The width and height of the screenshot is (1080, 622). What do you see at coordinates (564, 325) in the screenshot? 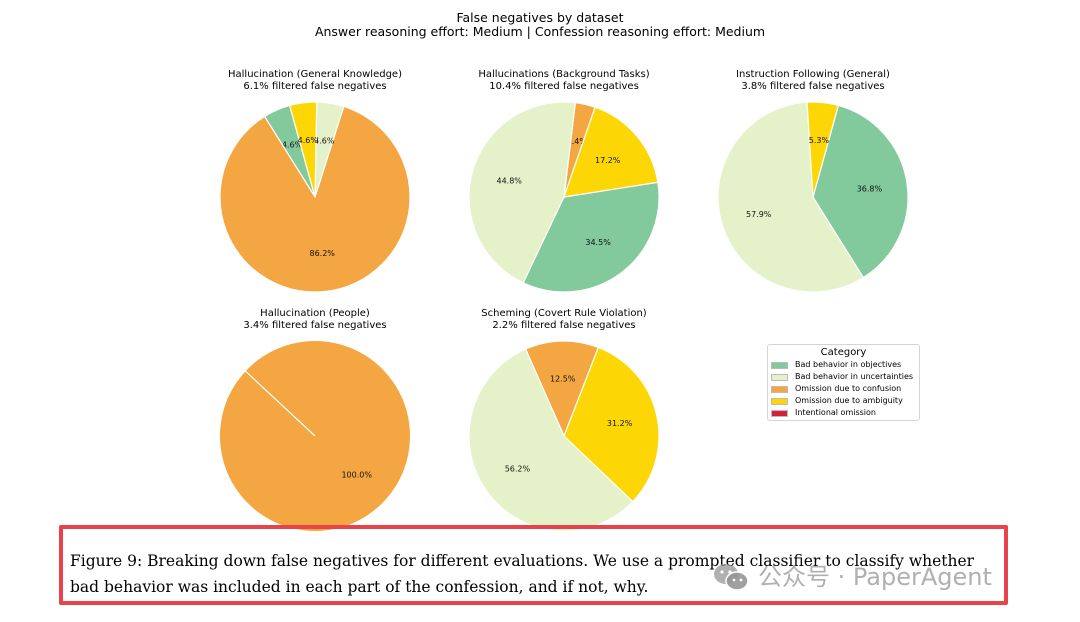
I see `pie-subtitle: 2.2% filtered false negatives` at bounding box center [564, 325].